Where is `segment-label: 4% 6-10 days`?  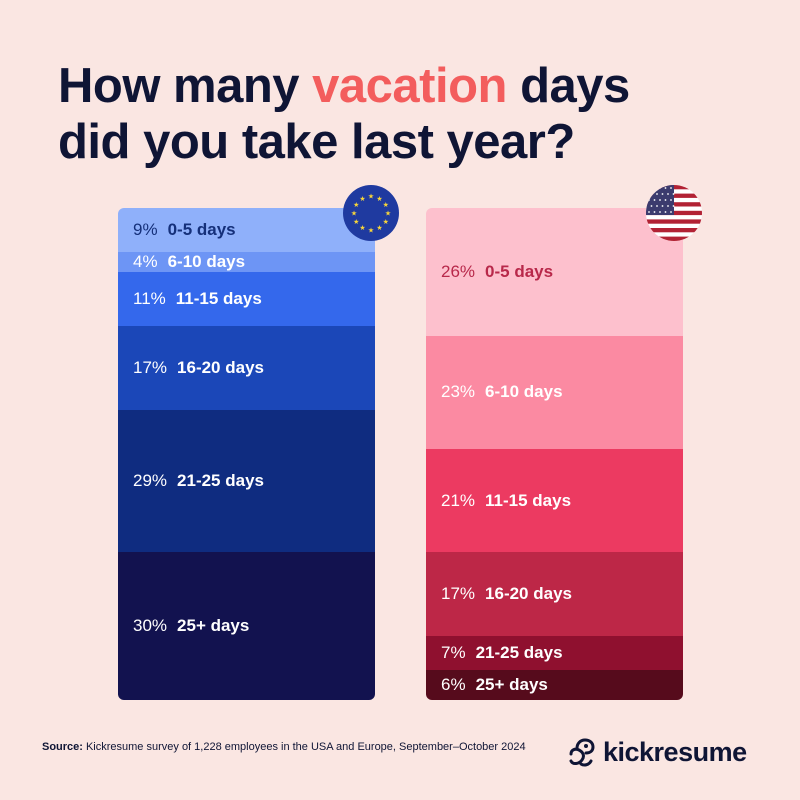 segment-label: 4% 6-10 days is located at coordinates (189, 262).